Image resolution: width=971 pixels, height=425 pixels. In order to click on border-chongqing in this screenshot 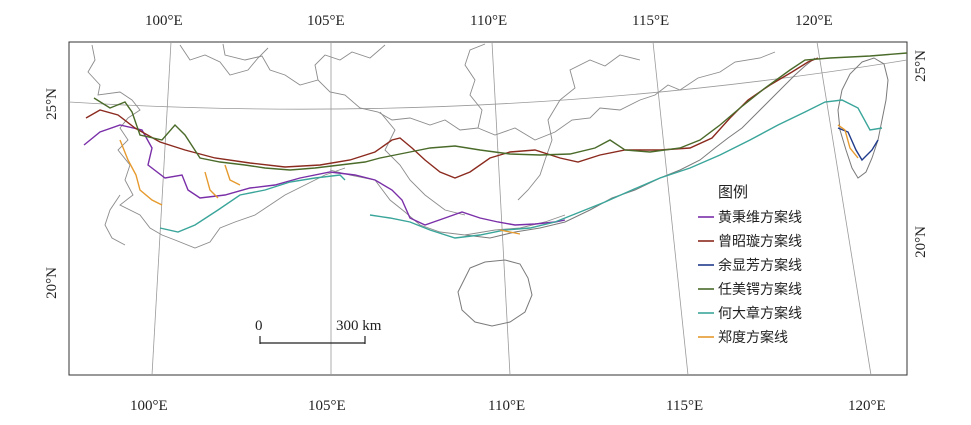, I will do `click(350, 62)`.